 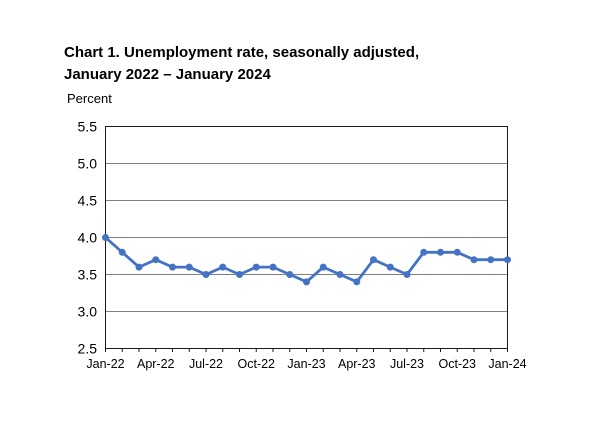 What do you see at coordinates (89, 98) in the screenshot?
I see `y-axis-unit-label: Percent` at bounding box center [89, 98].